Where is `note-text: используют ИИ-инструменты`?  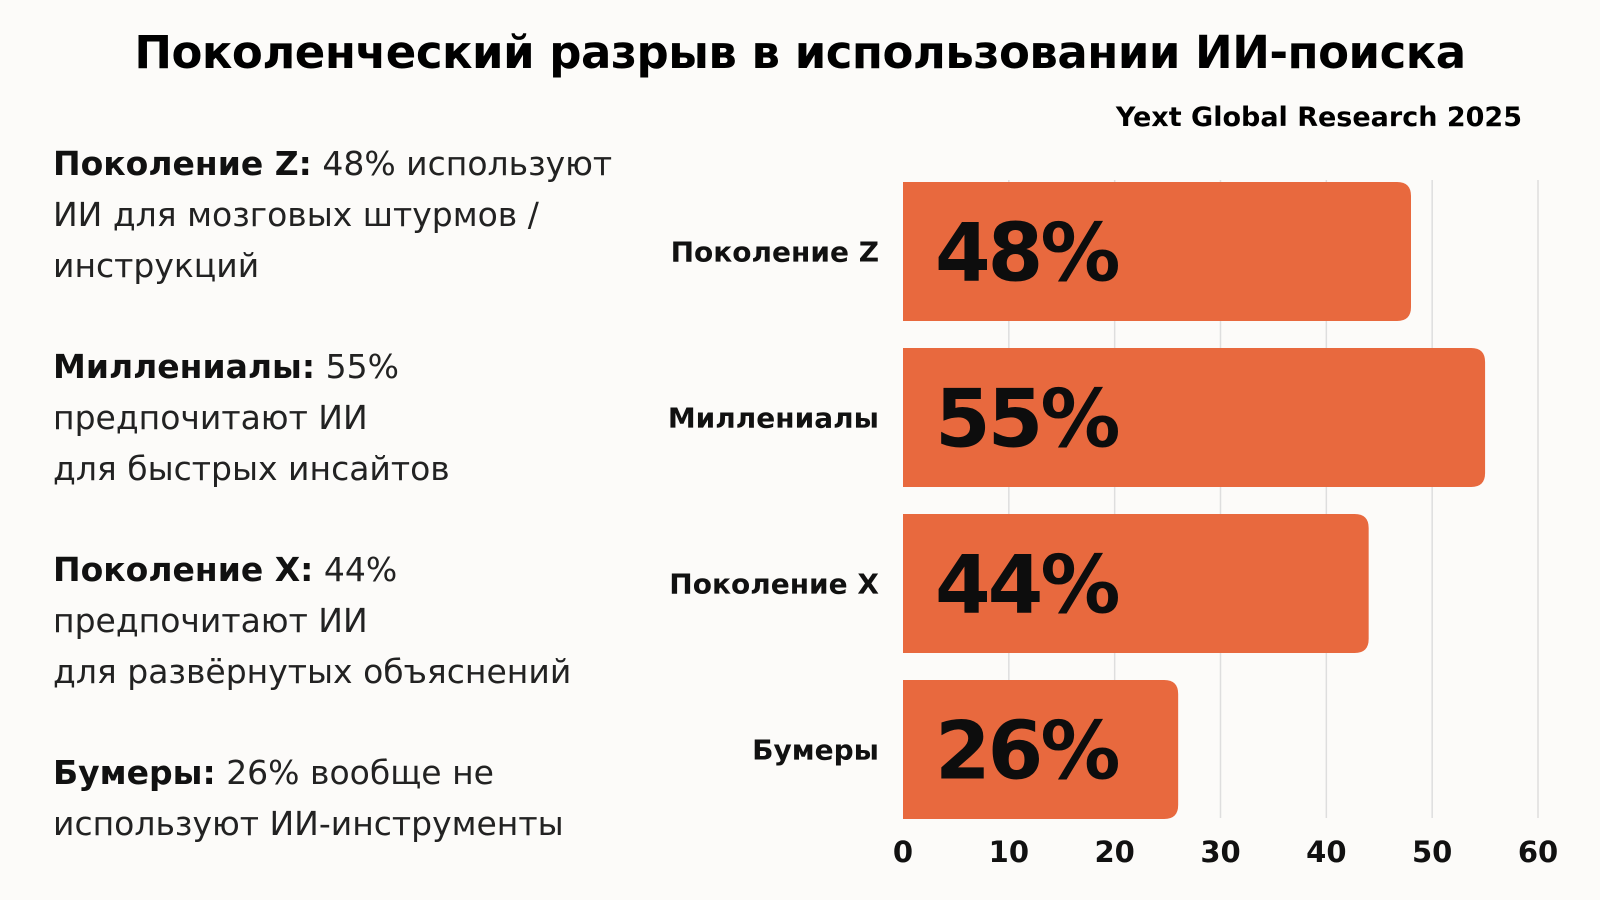 note-text: используют ИИ-инструменты is located at coordinates (308, 823).